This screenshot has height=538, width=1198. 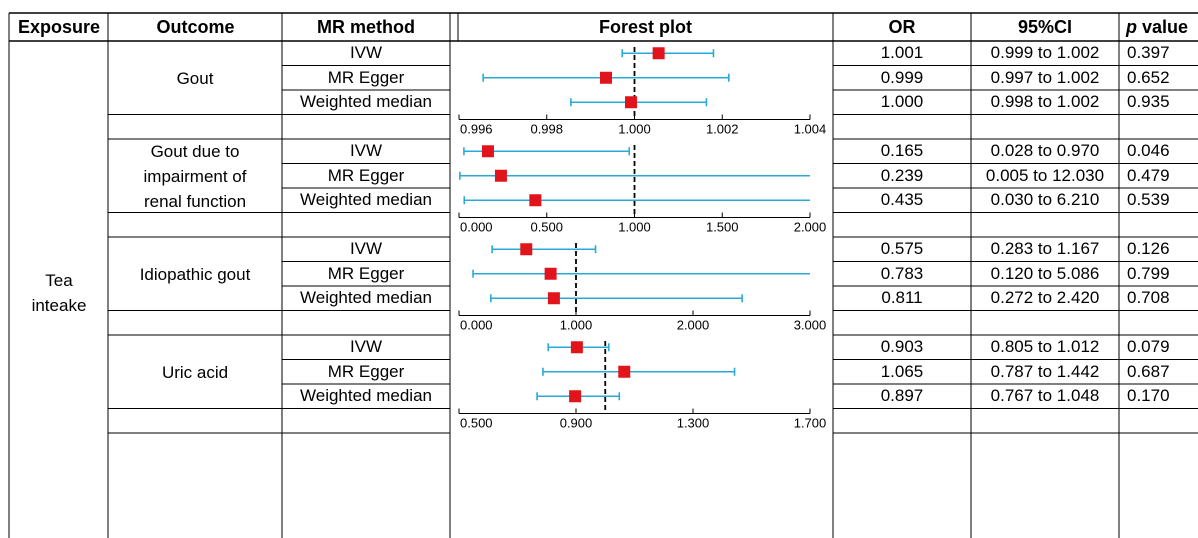 I want to click on header-outcome: Outcome, so click(x=195, y=27).